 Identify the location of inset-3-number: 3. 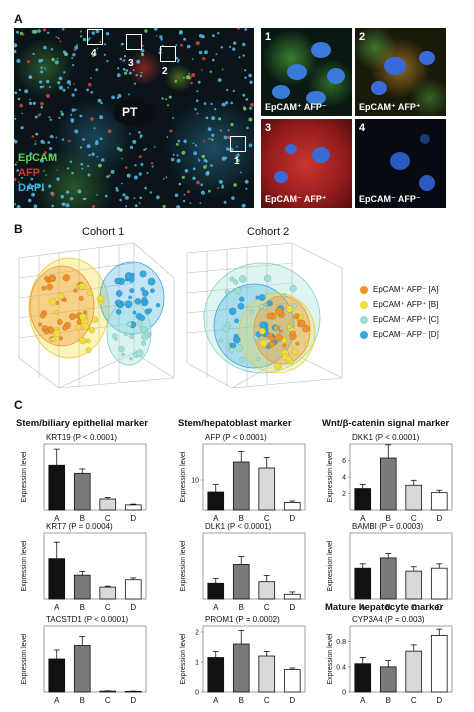
(268, 128).